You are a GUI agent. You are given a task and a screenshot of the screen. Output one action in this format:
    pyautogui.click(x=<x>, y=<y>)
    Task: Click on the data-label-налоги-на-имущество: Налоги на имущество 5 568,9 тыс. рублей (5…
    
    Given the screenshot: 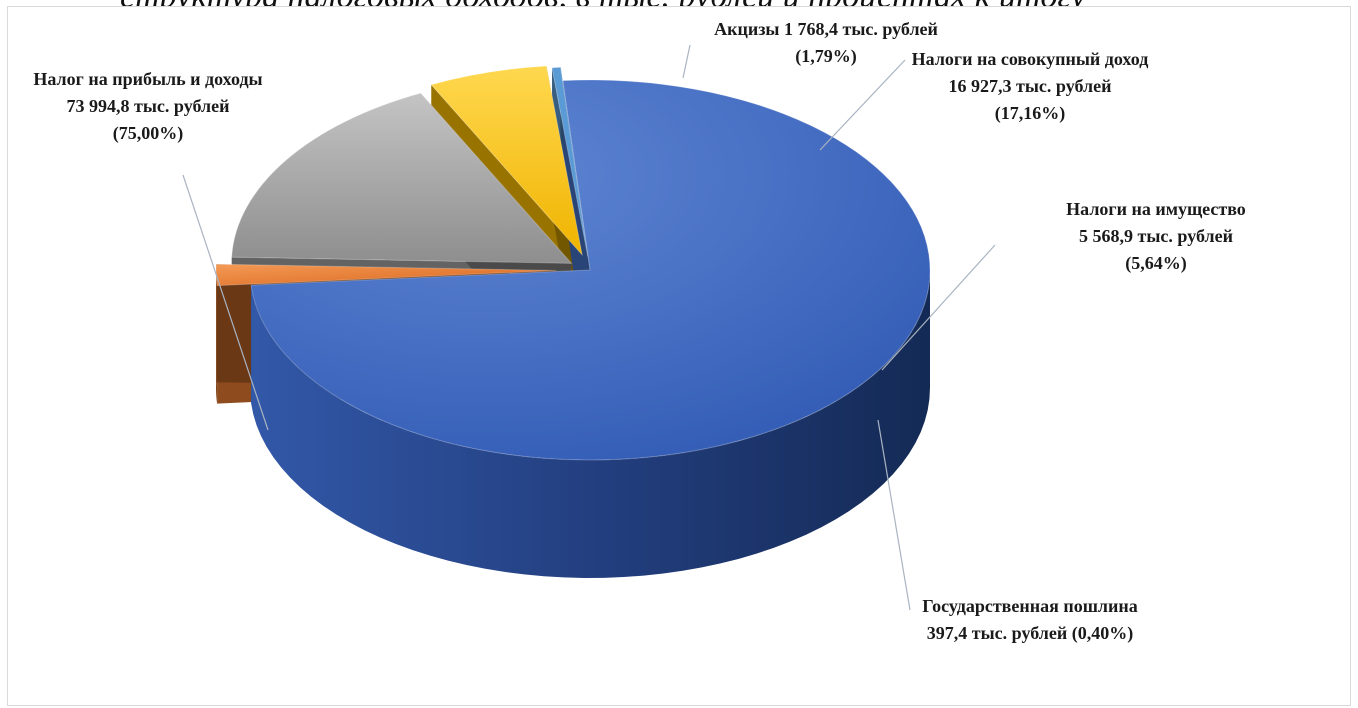 What is the action you would take?
    pyautogui.click(x=1156, y=236)
    